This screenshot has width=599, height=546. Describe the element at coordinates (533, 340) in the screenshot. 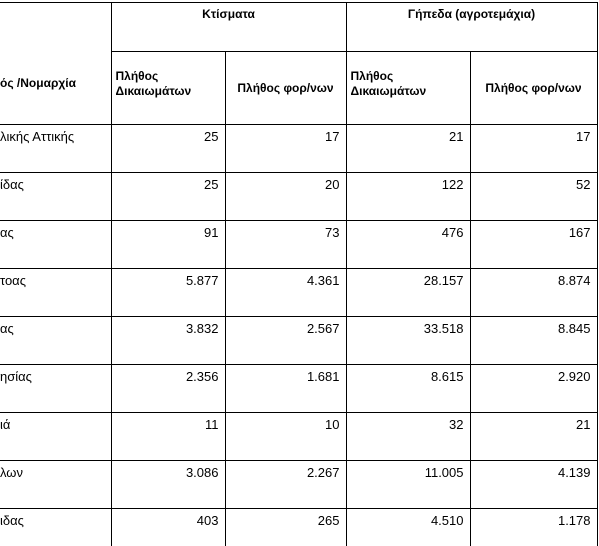

I see `cell-value: 8.845` at that location.